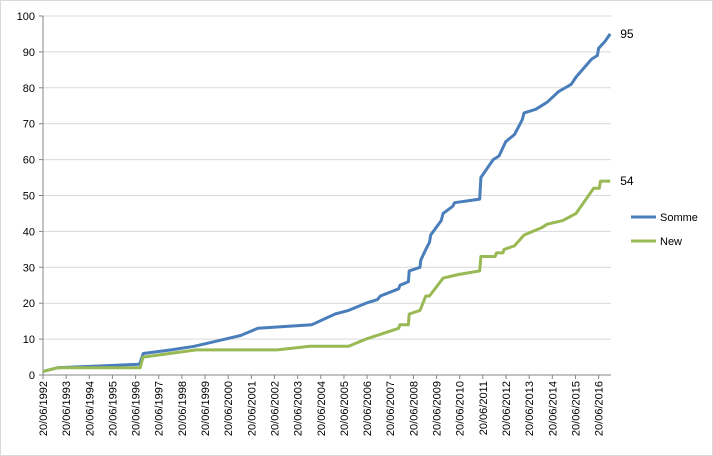  What do you see at coordinates (553, 408) in the screenshot?
I see `x-tick-label: 20/06/2014` at bounding box center [553, 408].